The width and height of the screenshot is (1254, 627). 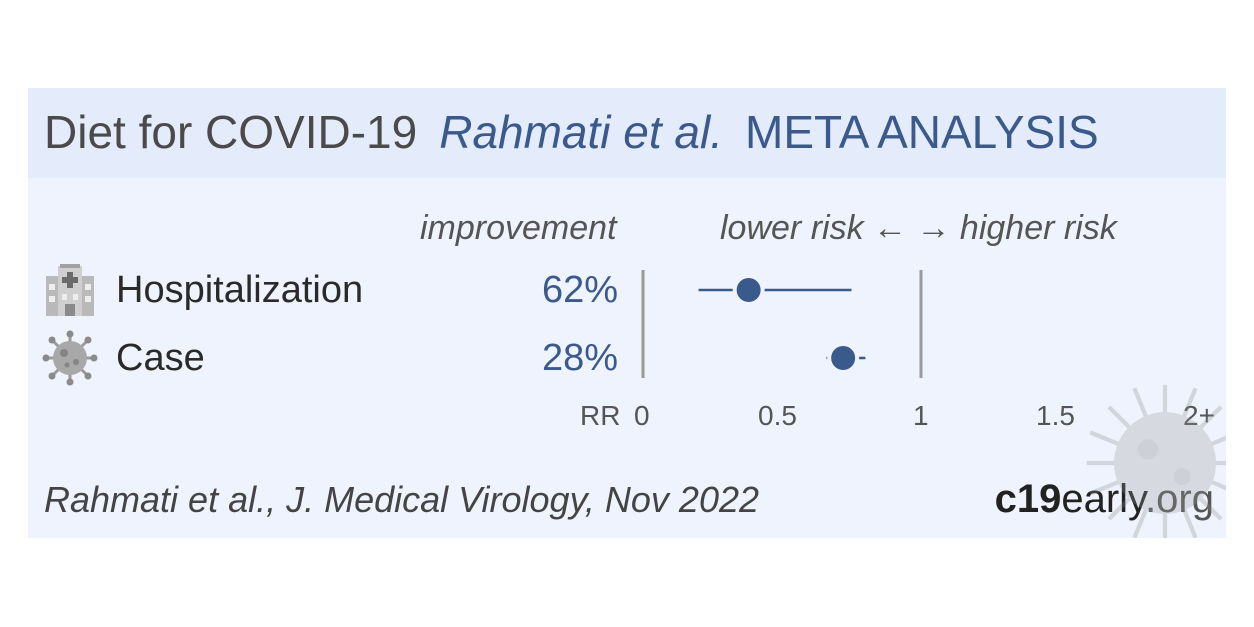 What do you see at coordinates (918, 228) in the screenshot?
I see `risk-direction-header: lower risk ← → higher risk` at bounding box center [918, 228].